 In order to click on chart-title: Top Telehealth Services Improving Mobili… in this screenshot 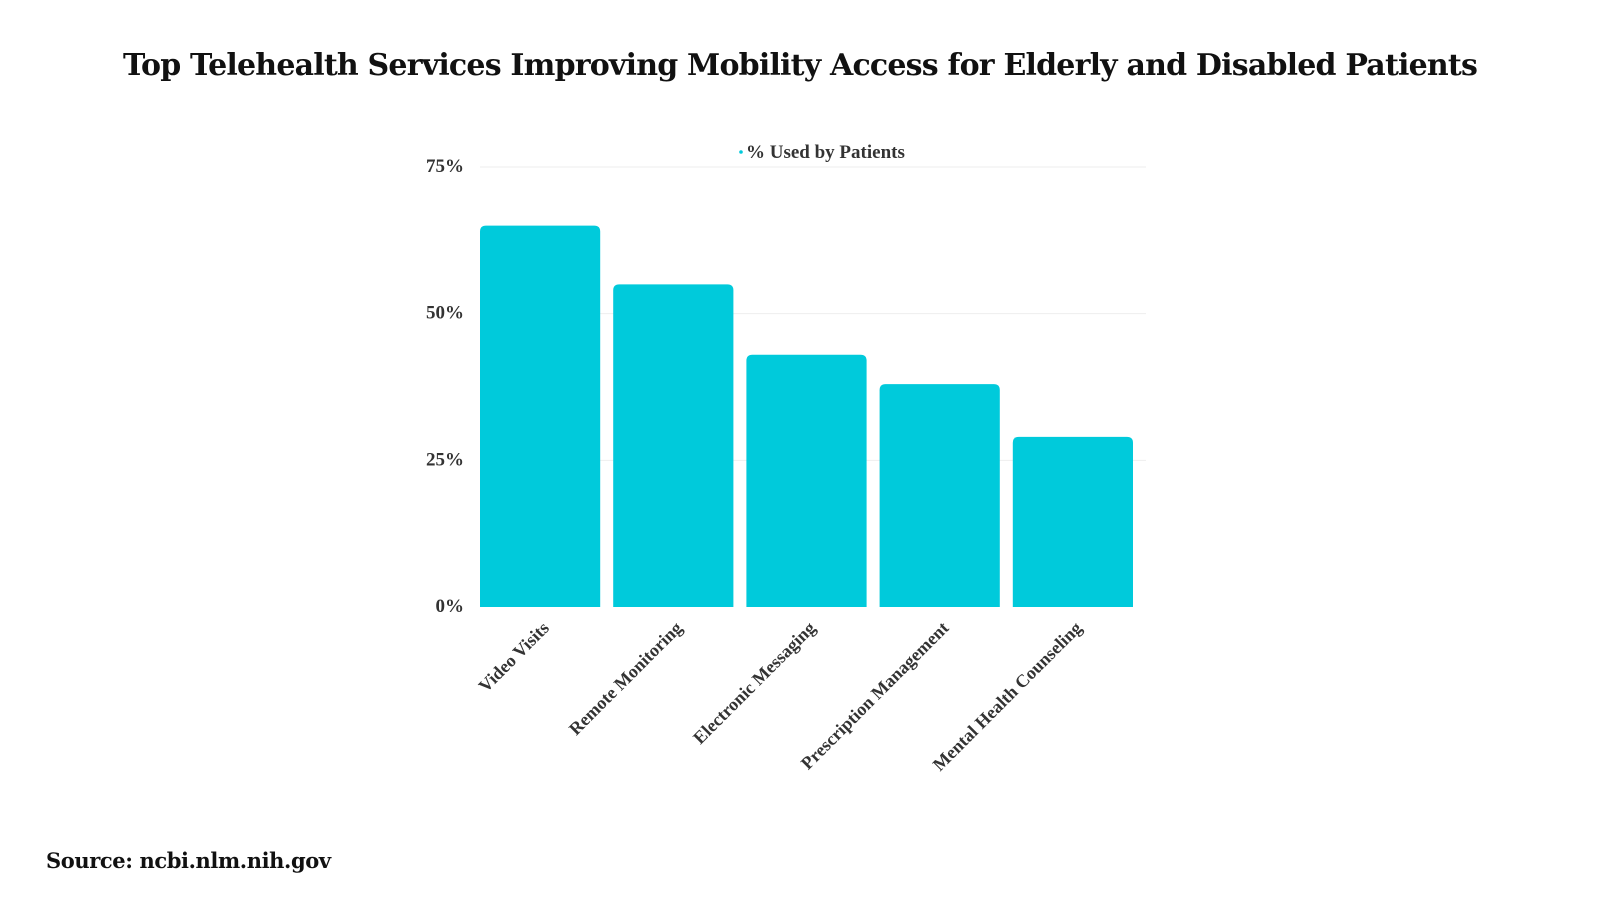, I will do `click(800, 65)`.